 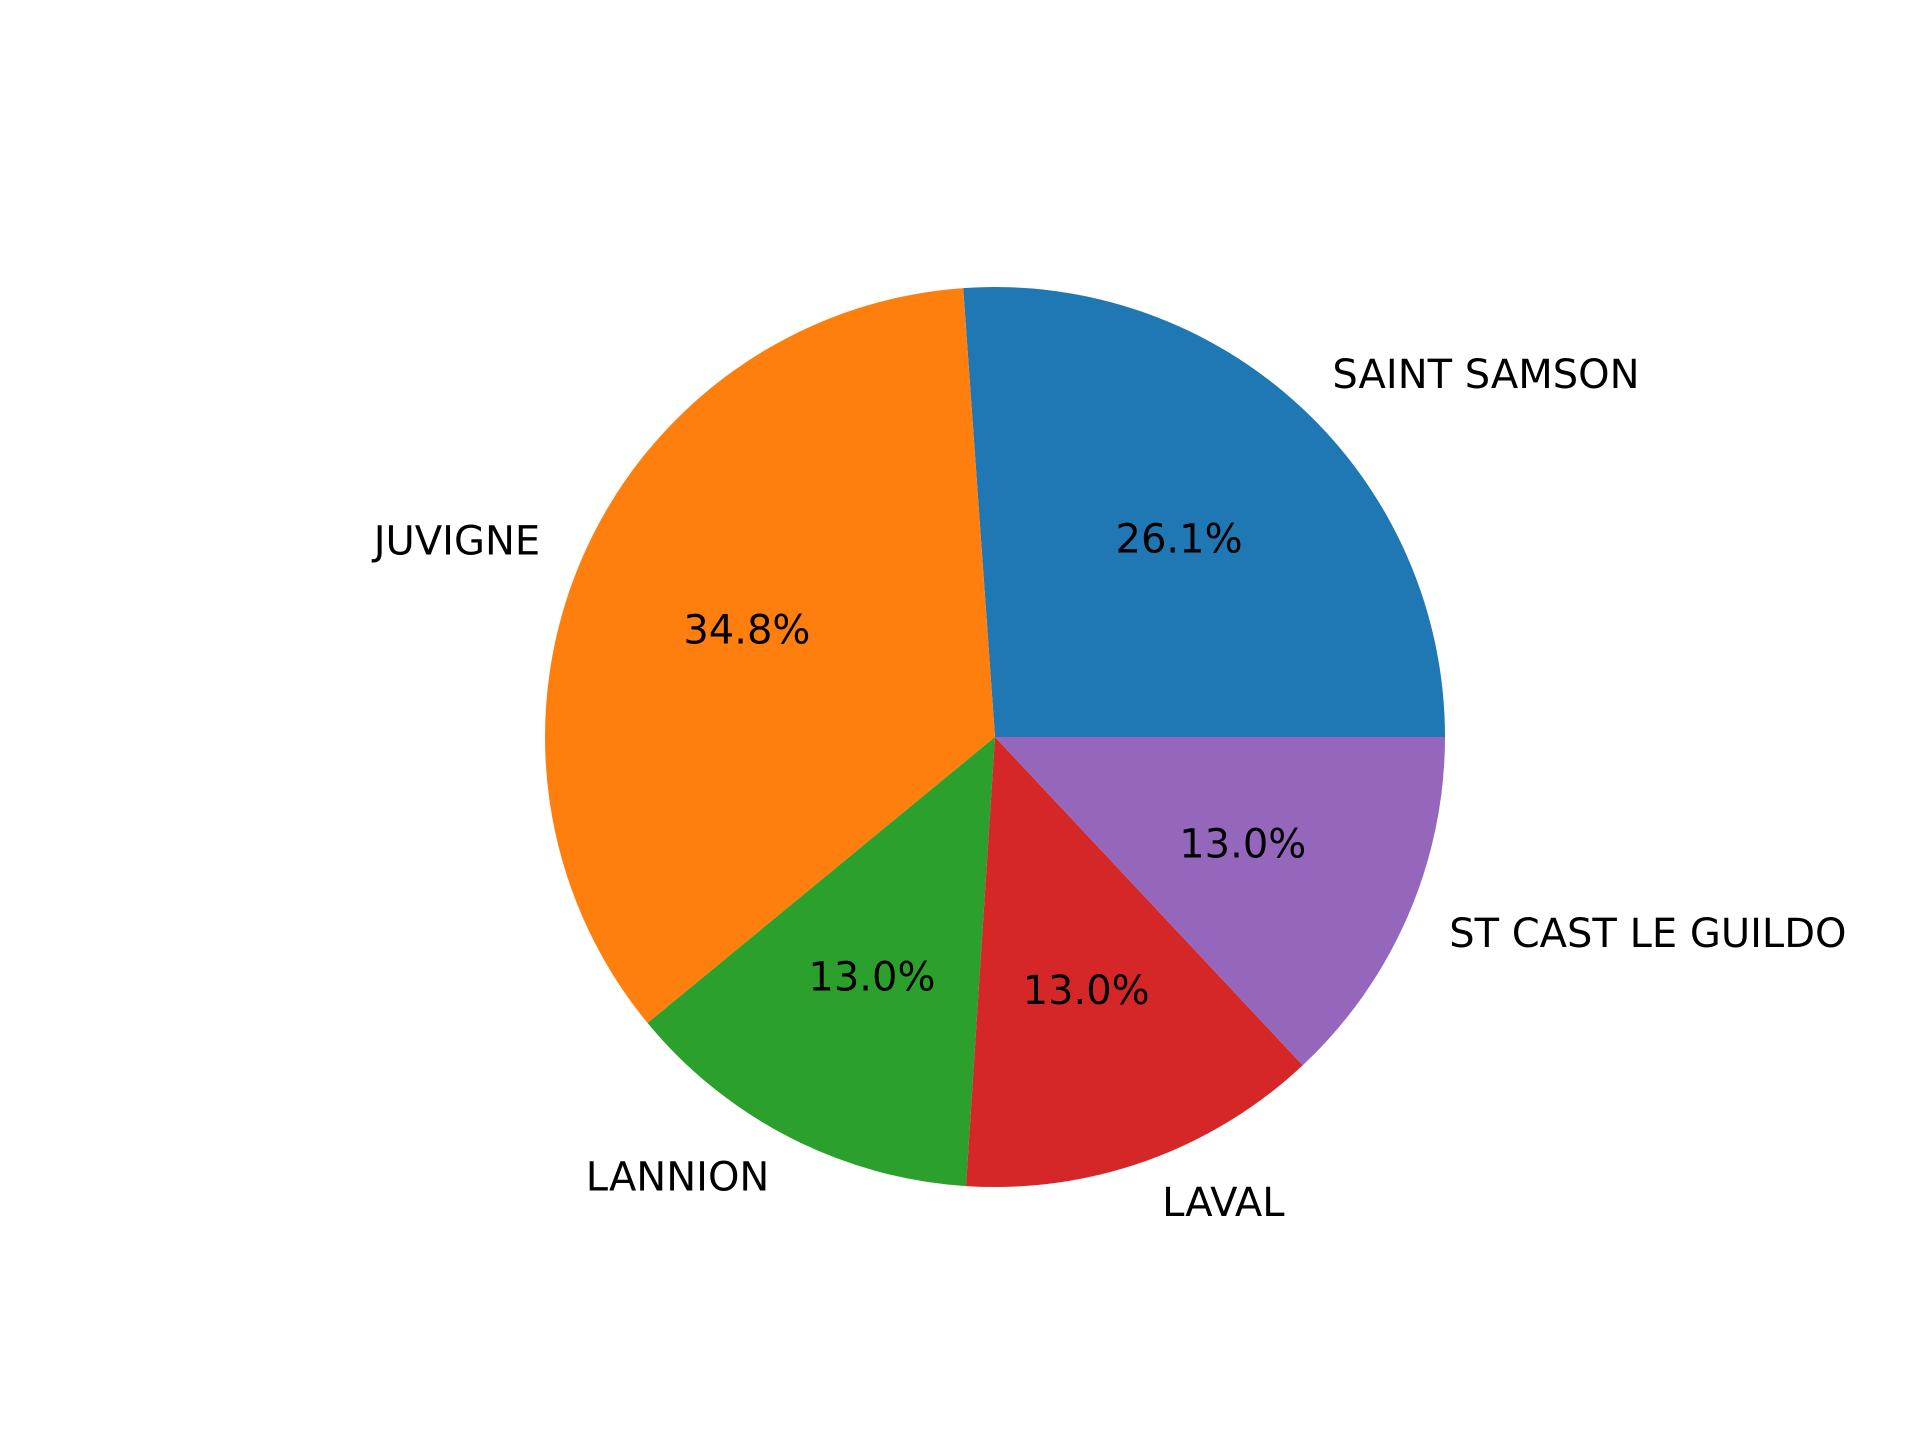 I want to click on slice-label: LANNION, so click(x=678, y=1178).